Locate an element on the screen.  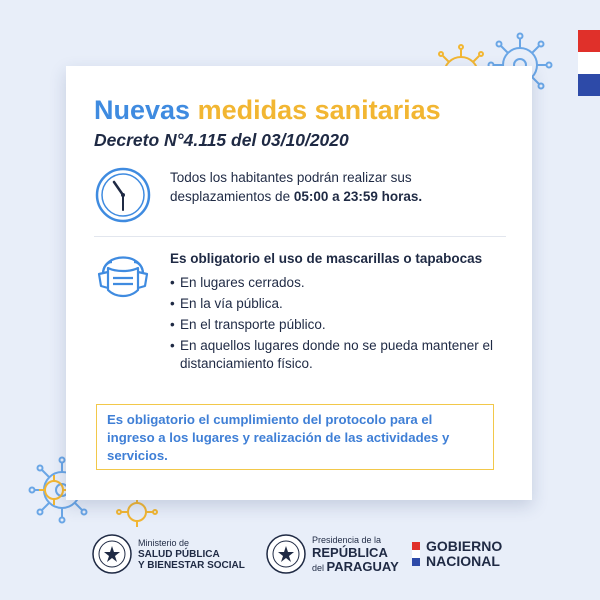
government-logo: GOBIERNO NACIONAL is located at coordinates (457, 554).